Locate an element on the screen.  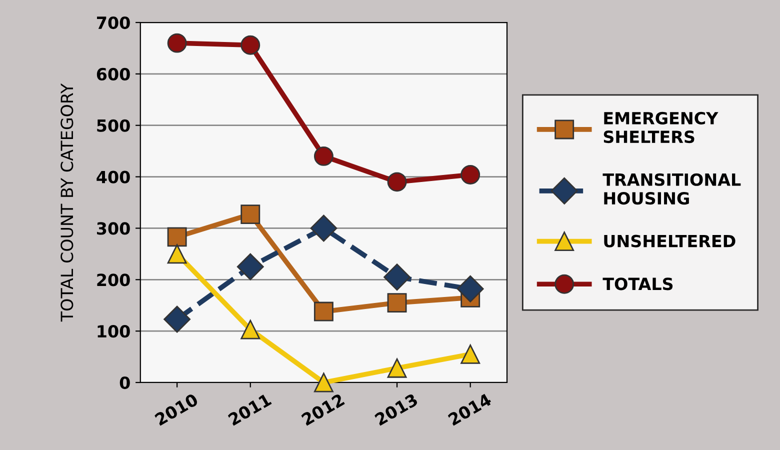
y-tick-label: 700 is located at coordinates (113, 23).